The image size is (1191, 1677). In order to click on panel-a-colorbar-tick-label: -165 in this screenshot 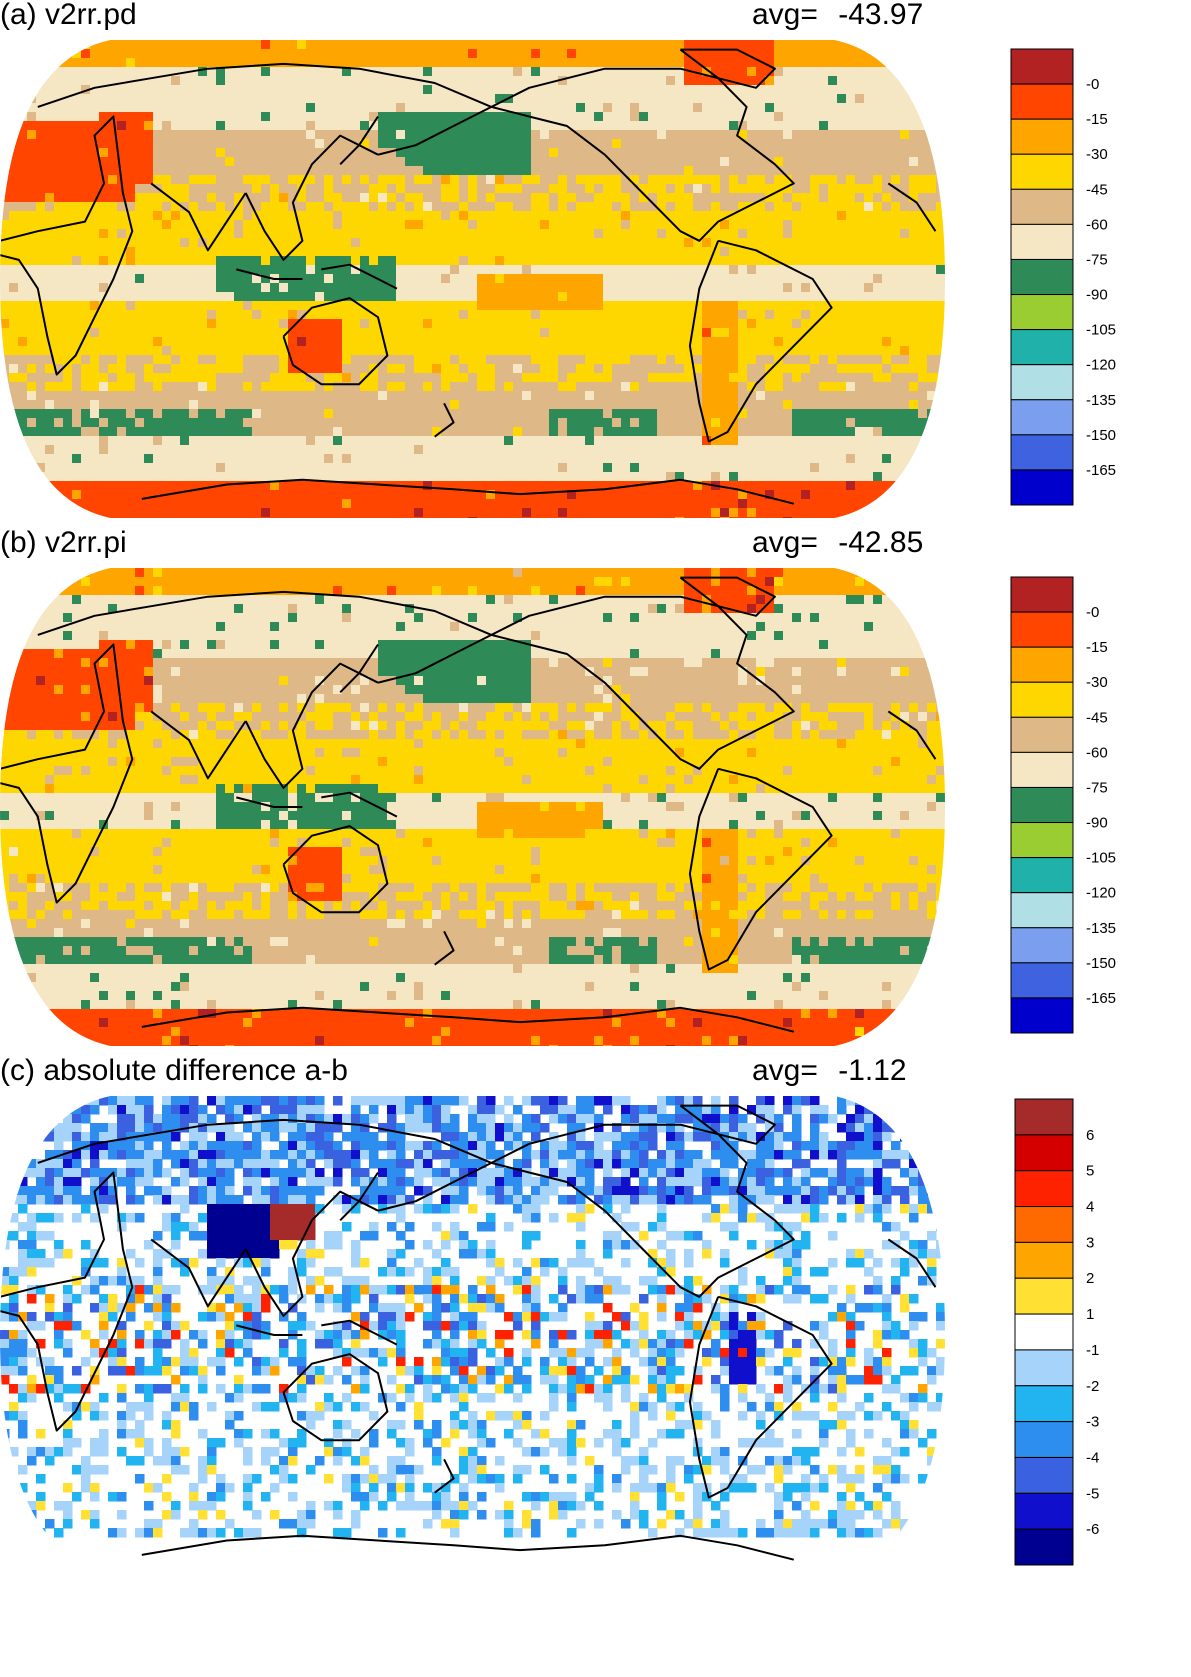, I will do `click(1101, 470)`.